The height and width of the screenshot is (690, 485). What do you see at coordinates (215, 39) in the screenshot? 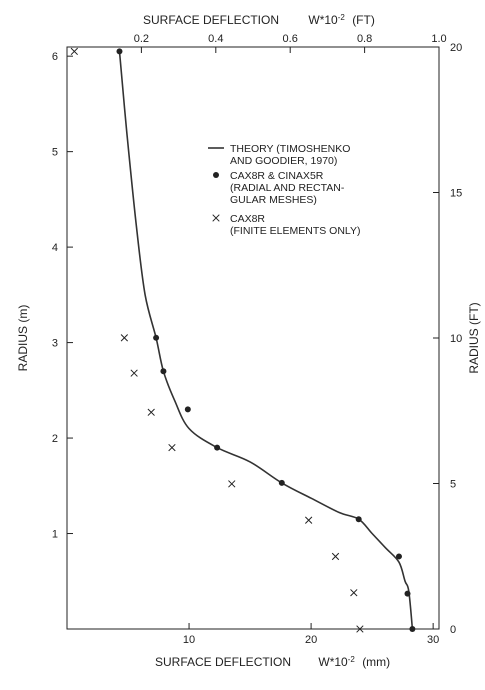
I see `x2-tick-label: 0.4` at bounding box center [215, 39].